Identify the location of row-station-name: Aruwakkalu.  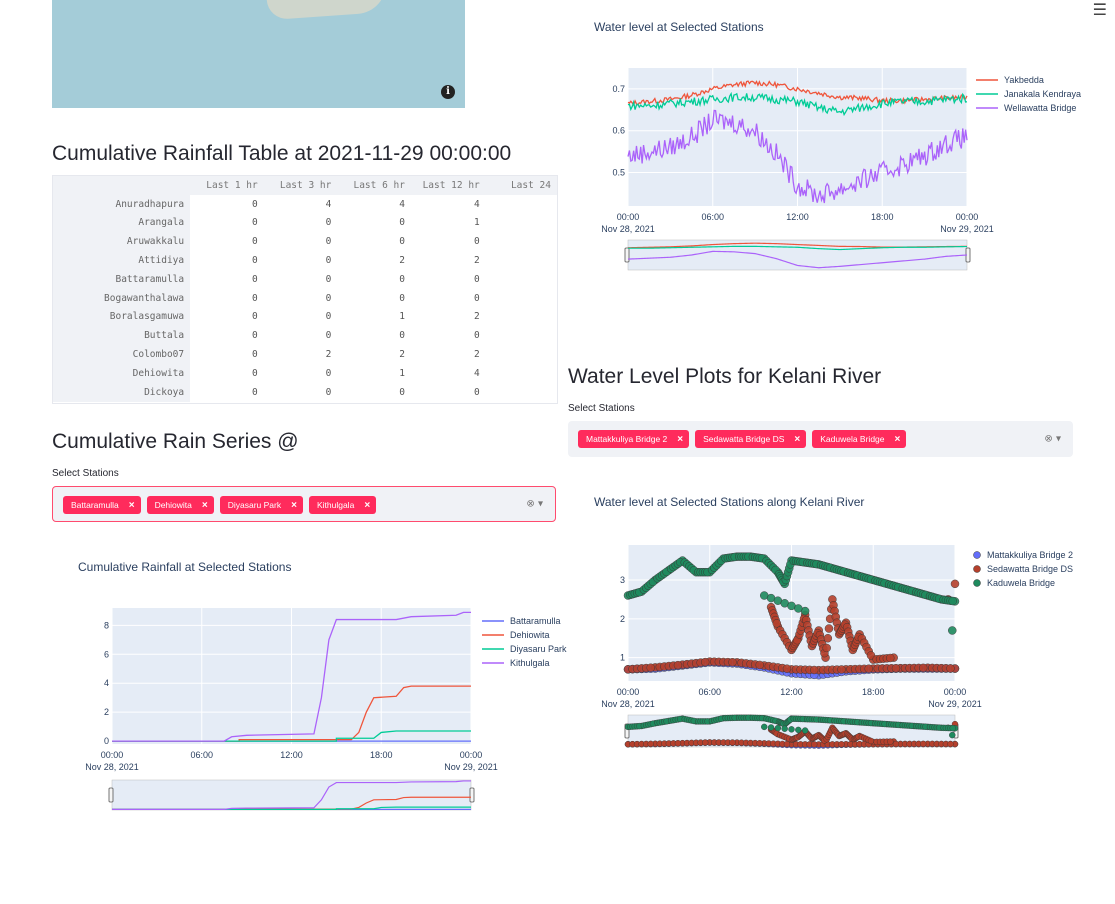
(122, 242).